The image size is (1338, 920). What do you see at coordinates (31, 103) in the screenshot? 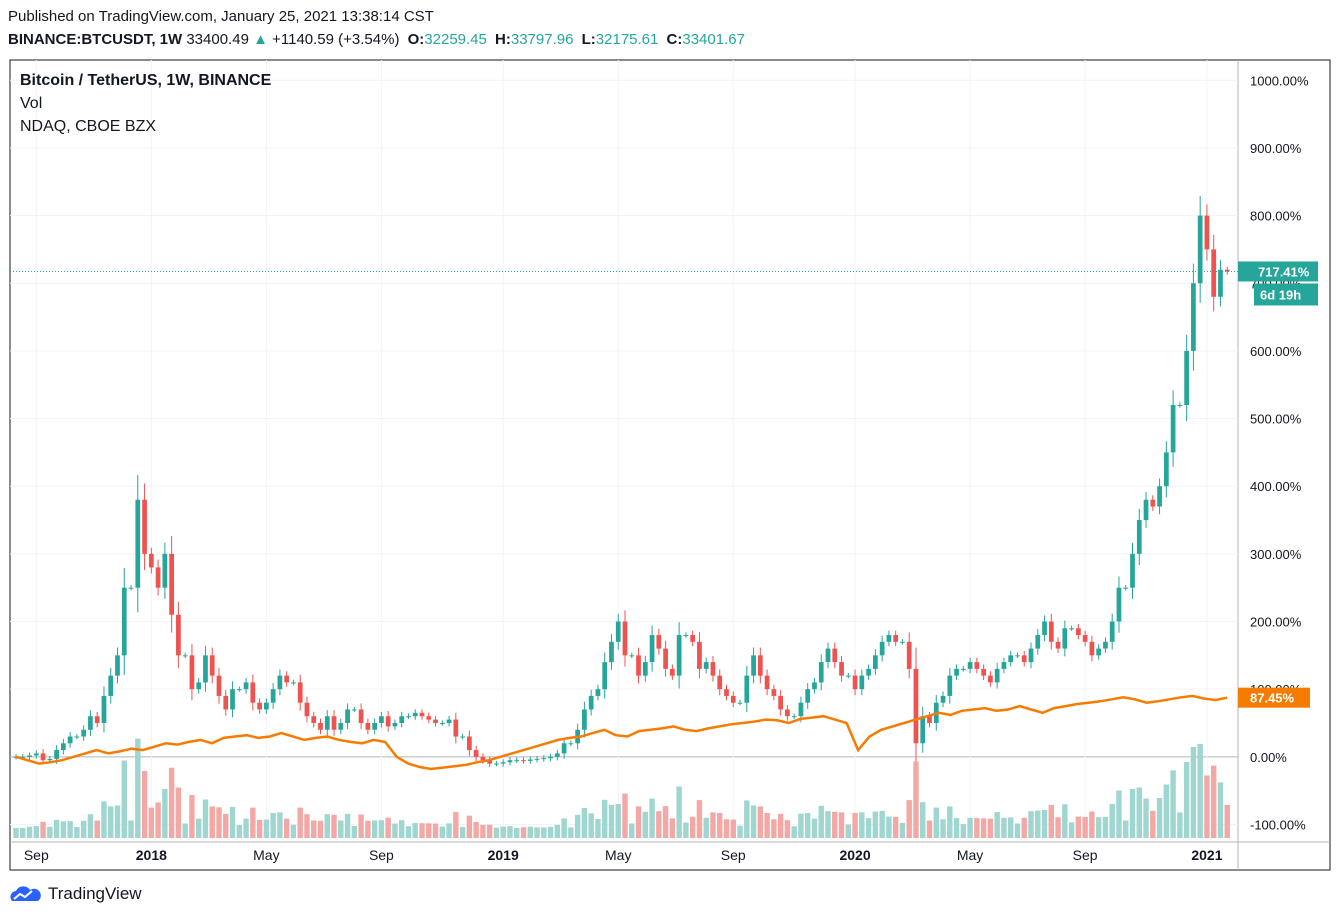
I see `legend-volume: Vol` at bounding box center [31, 103].